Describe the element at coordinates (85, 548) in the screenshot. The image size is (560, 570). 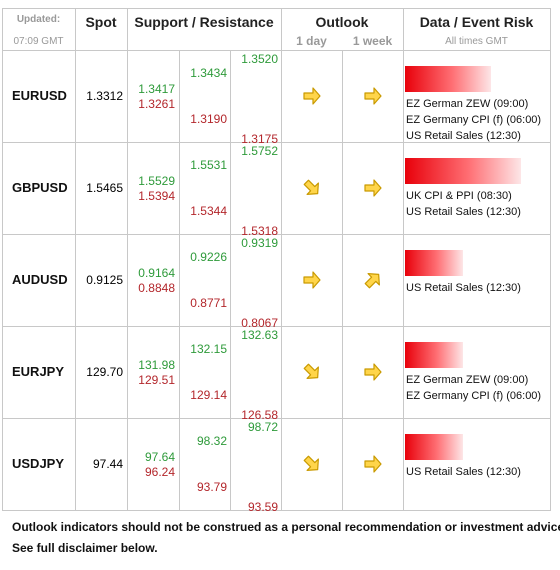
I see `disclaimer: See full disclaimer below.` at that location.